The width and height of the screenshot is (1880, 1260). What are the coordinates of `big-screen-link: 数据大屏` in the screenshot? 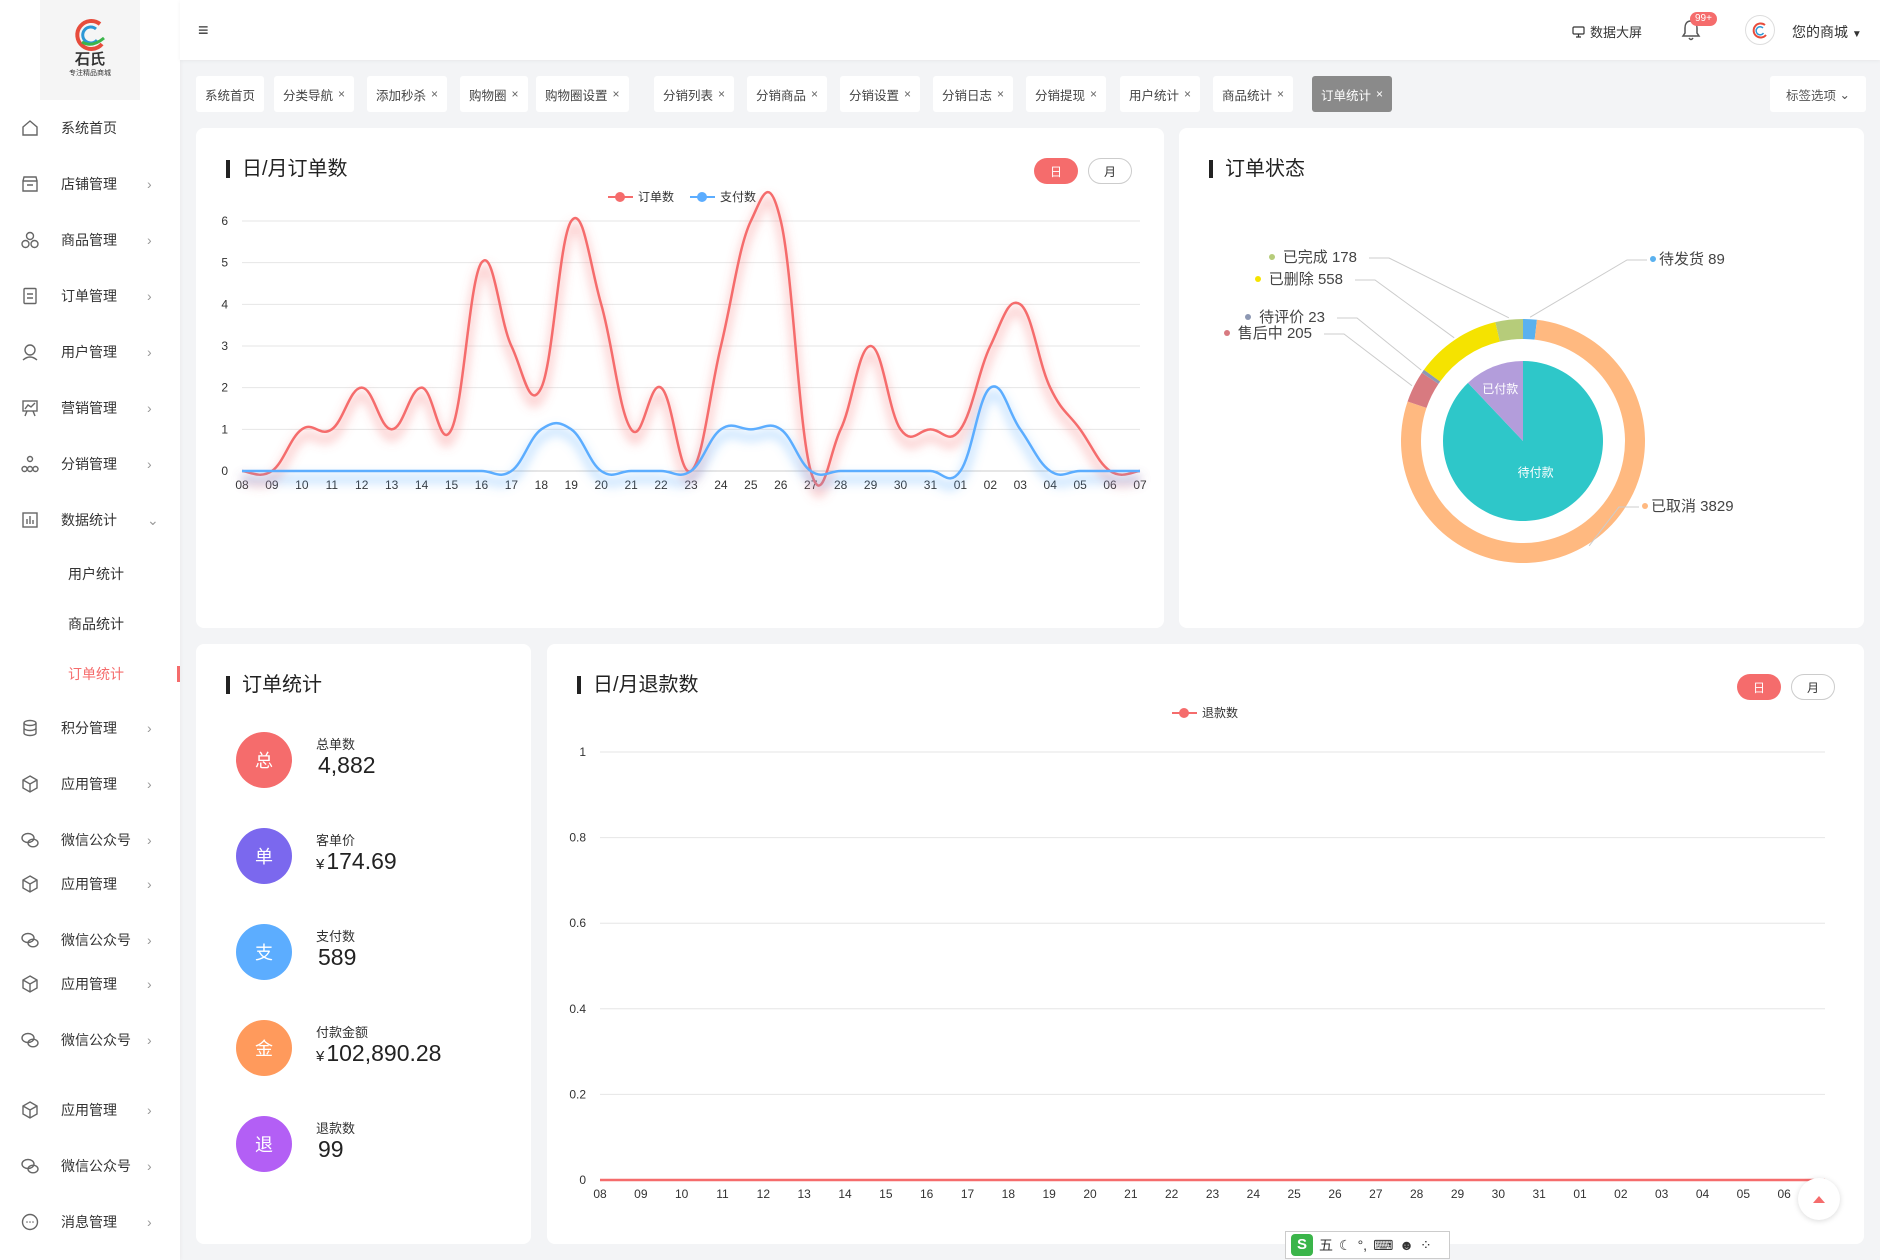 It's located at (1607, 31).